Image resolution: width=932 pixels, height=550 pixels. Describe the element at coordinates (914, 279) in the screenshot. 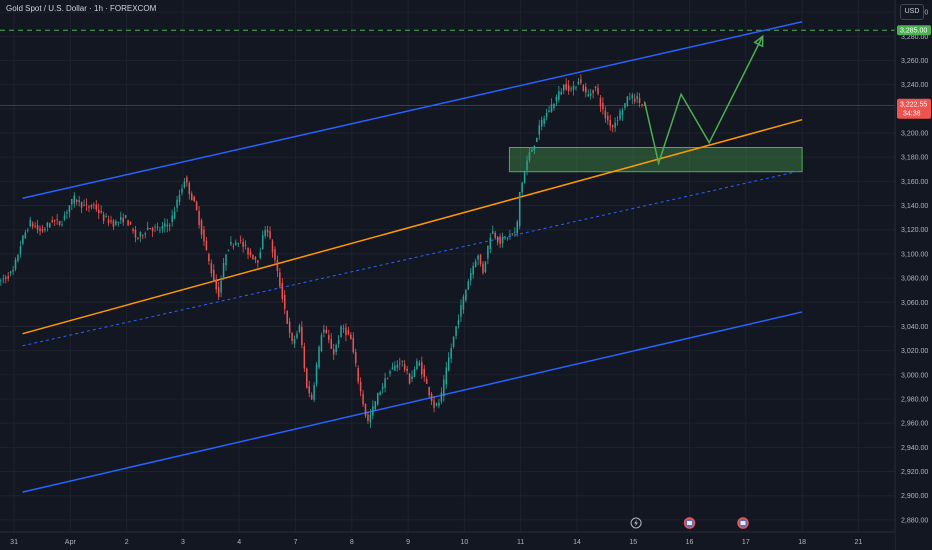

I see `price-tick-label: 3,080.00` at that location.